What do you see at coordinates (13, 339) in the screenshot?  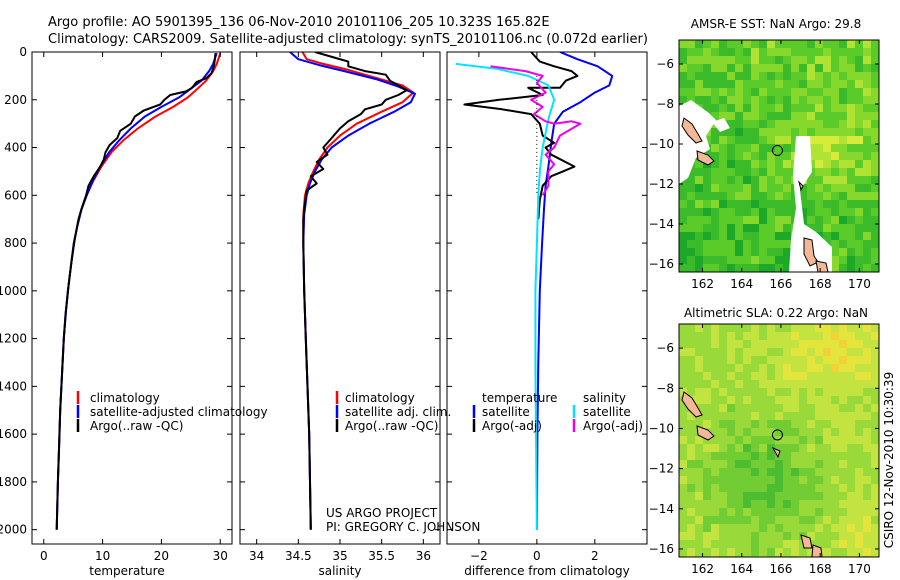 I see `depth-tick-label: 1200` at bounding box center [13, 339].